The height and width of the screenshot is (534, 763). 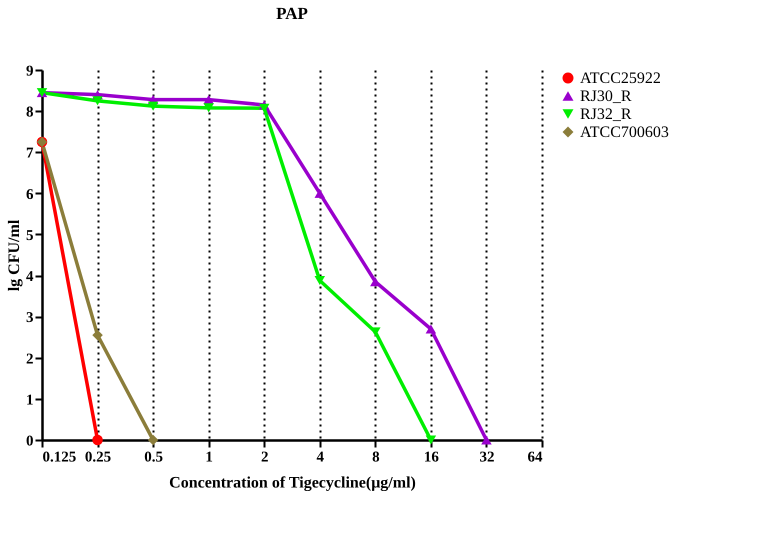 I want to click on y-tick-label: 5, so click(x=30, y=236).